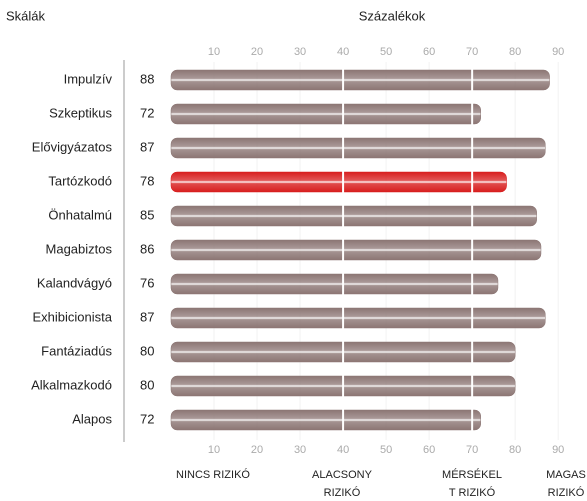 The width and height of the screenshot is (587, 501). I want to click on category-label: Impulzív, so click(88, 78).